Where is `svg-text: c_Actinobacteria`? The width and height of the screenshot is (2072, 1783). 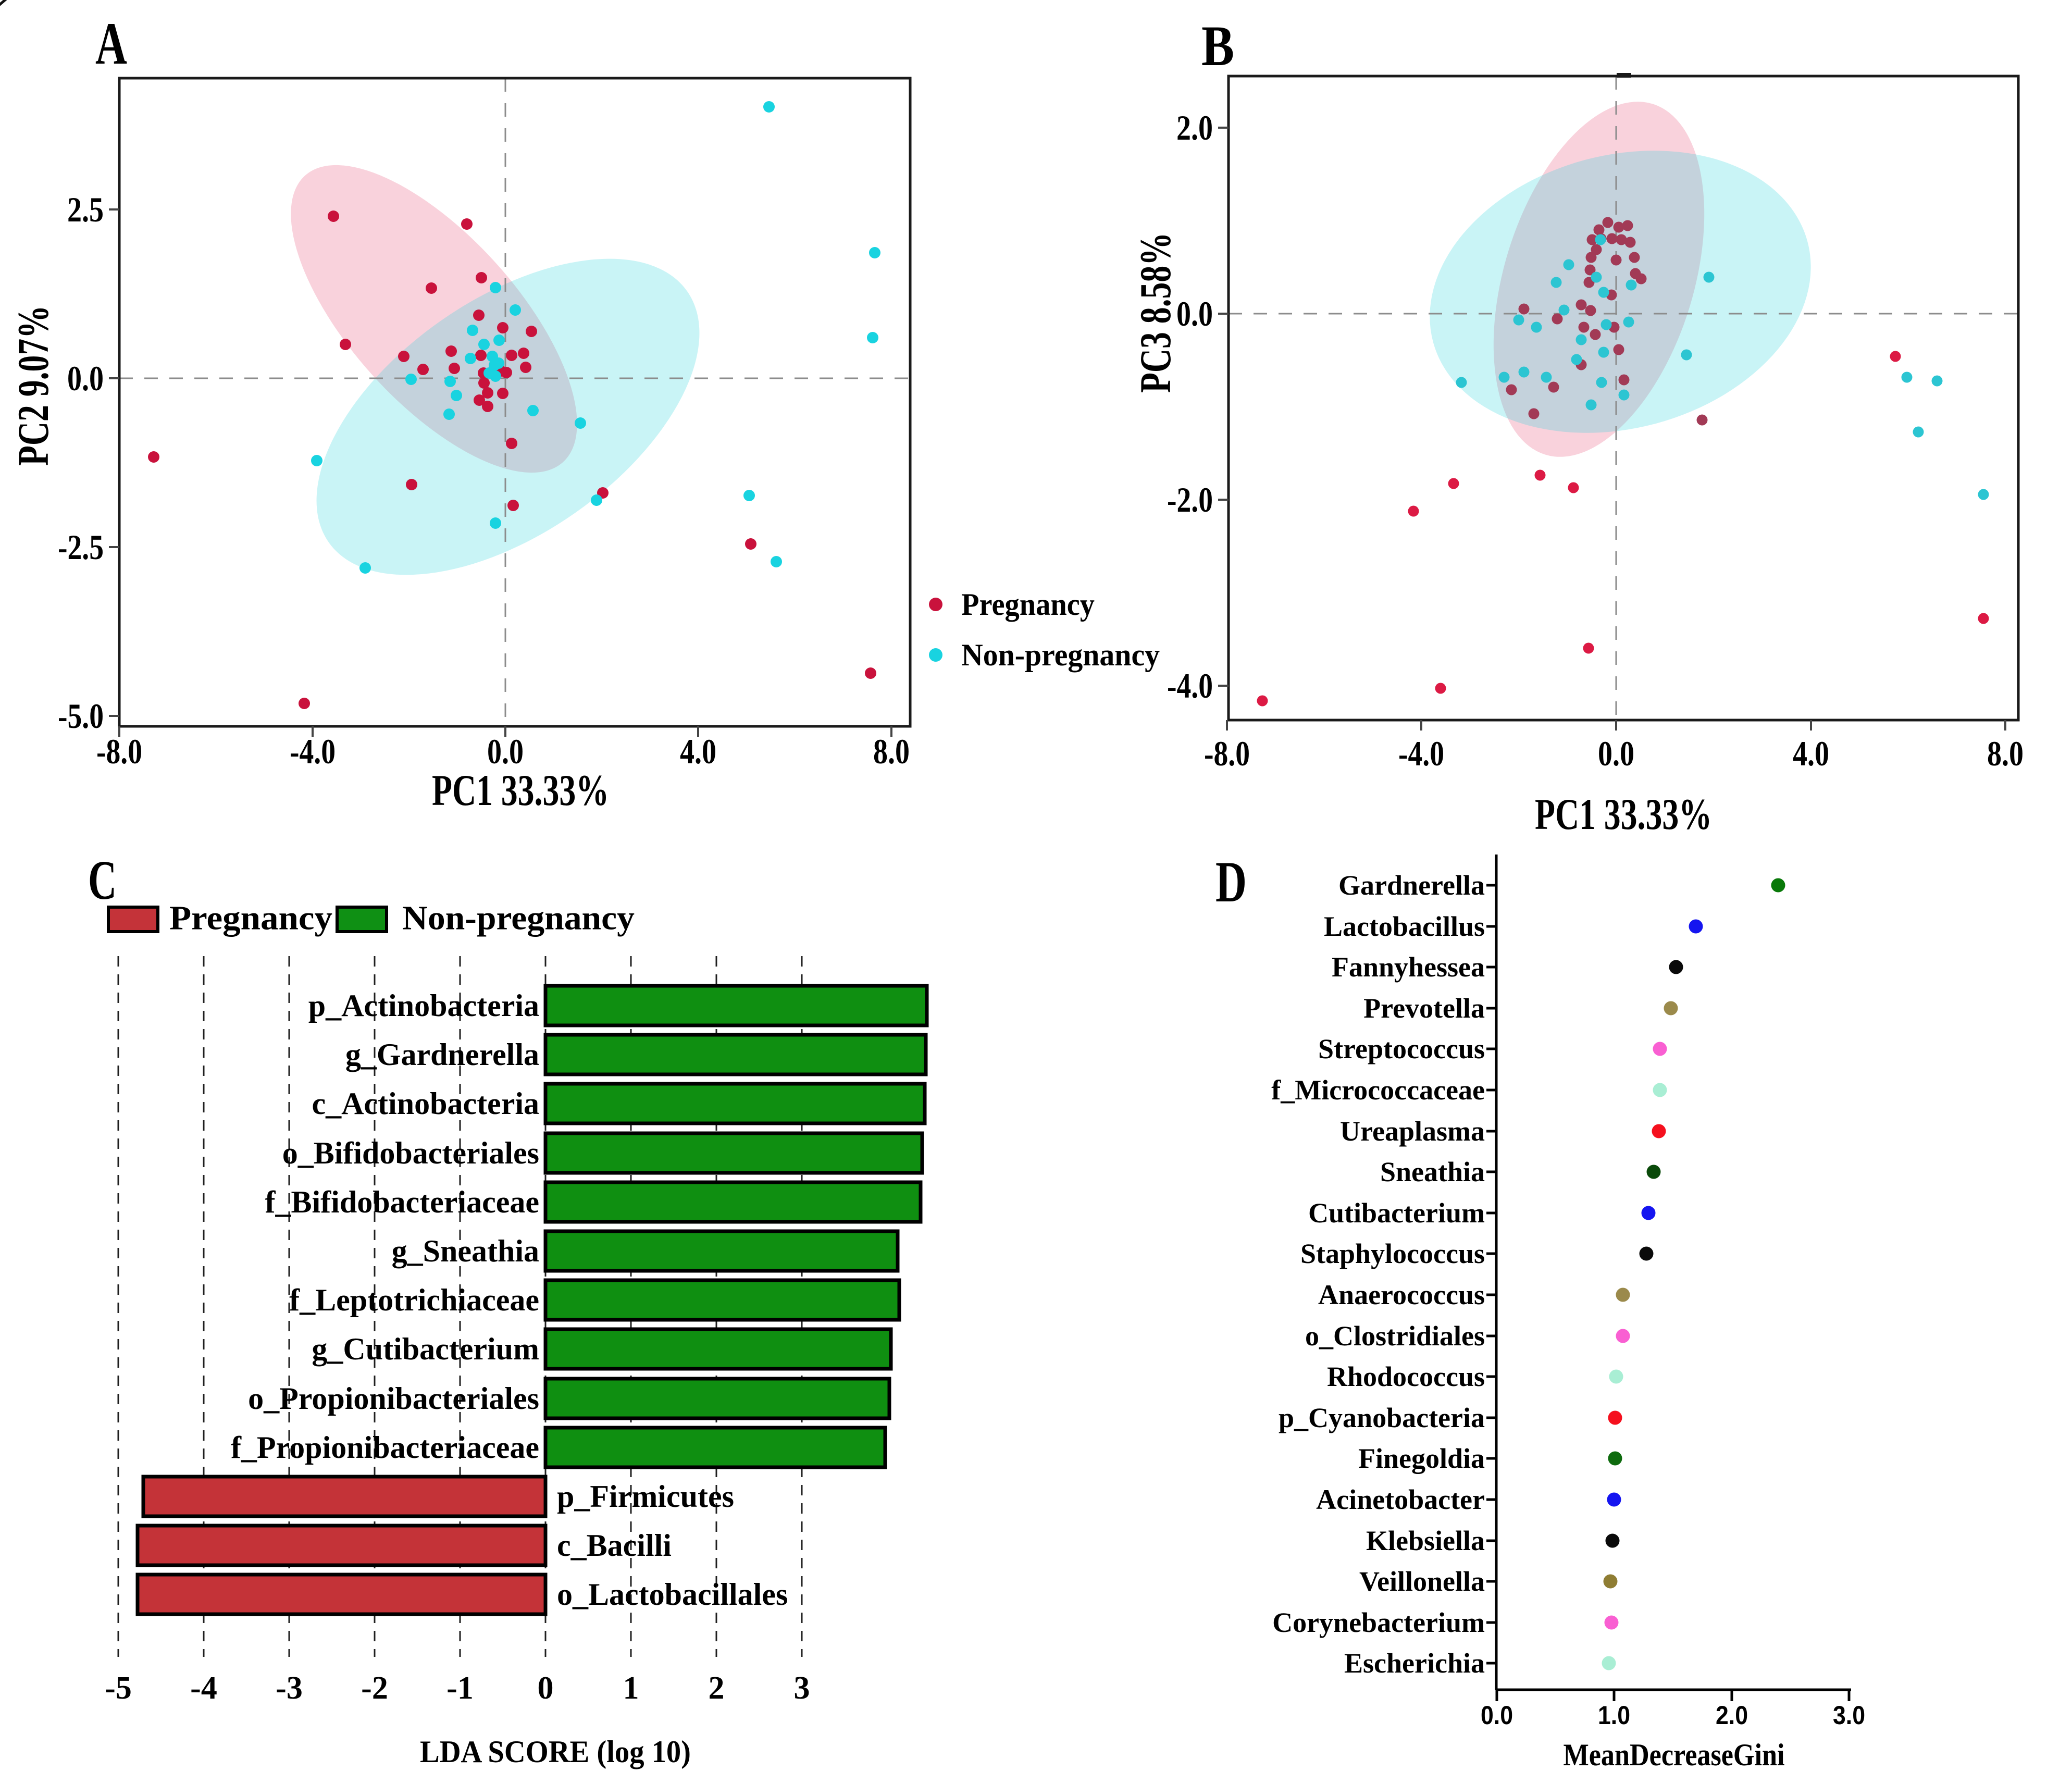
svg-text: c_Actinobacteria is located at coordinates (425, 1103).